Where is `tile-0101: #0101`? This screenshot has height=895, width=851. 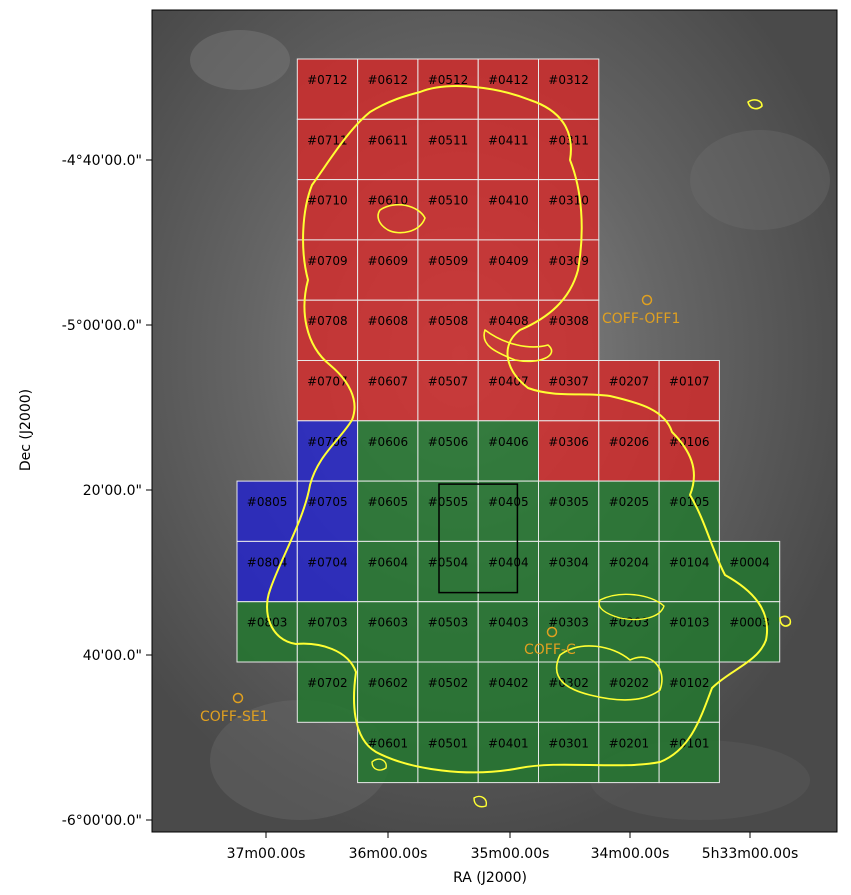
tile-0101: #0101 is located at coordinates (689, 752).